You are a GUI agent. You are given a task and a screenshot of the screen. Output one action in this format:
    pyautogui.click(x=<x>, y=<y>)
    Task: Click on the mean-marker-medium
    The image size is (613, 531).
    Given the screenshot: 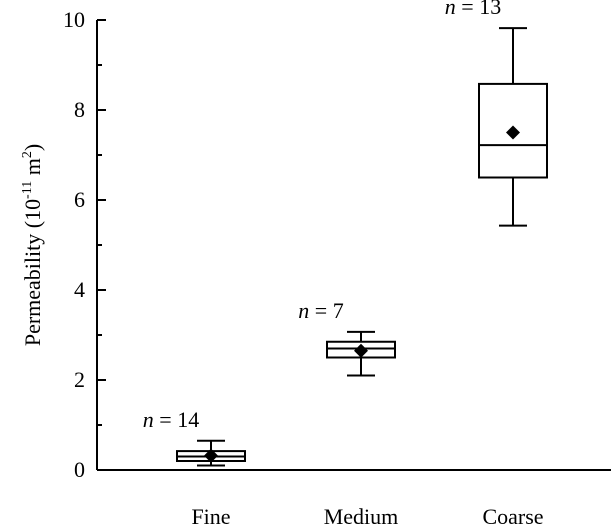 What is the action you would take?
    pyautogui.click(x=361, y=350)
    